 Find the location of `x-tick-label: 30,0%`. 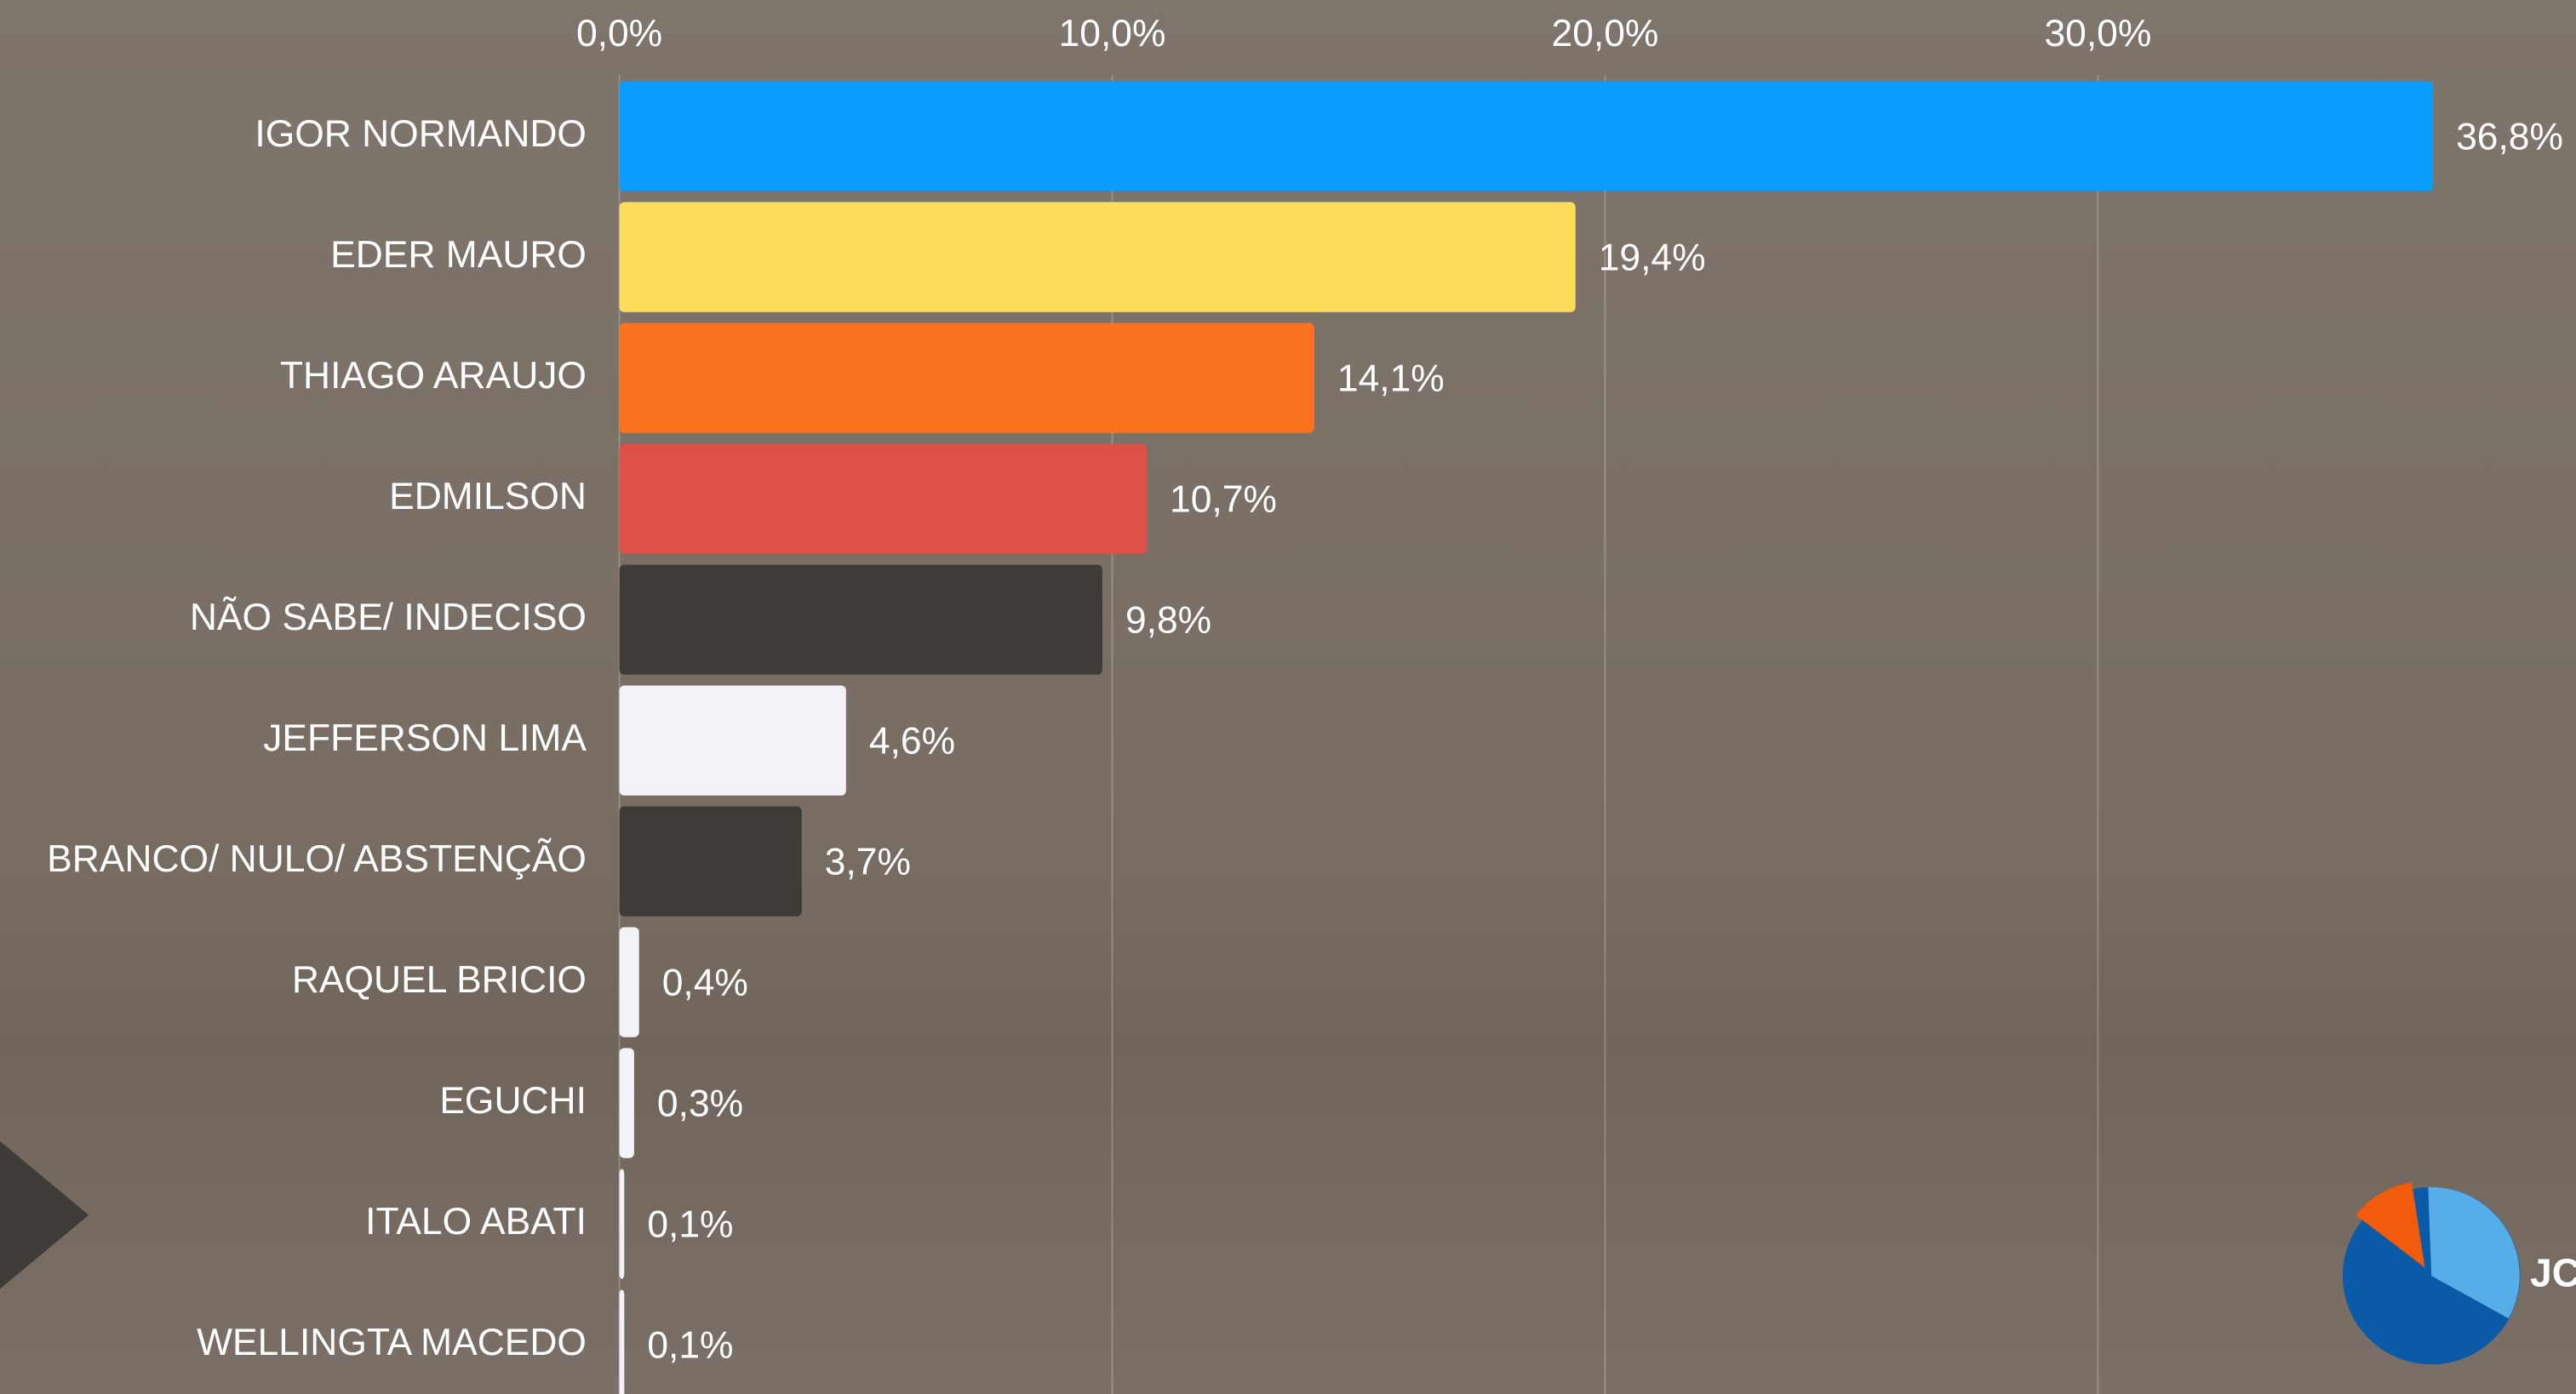

x-tick-label: 30,0% is located at coordinates (2098, 33).